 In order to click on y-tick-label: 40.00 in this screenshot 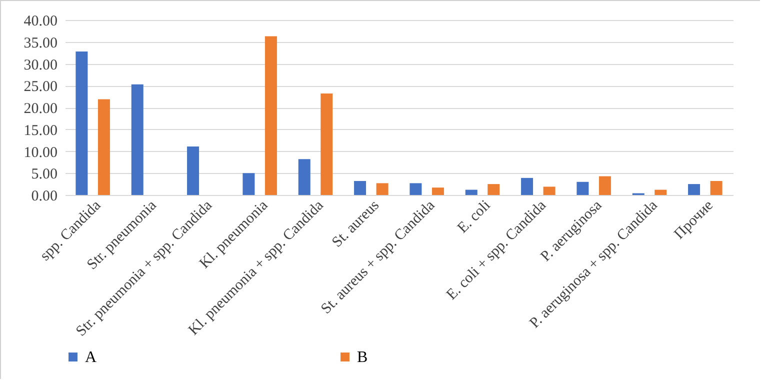, I will do `click(41, 22)`.